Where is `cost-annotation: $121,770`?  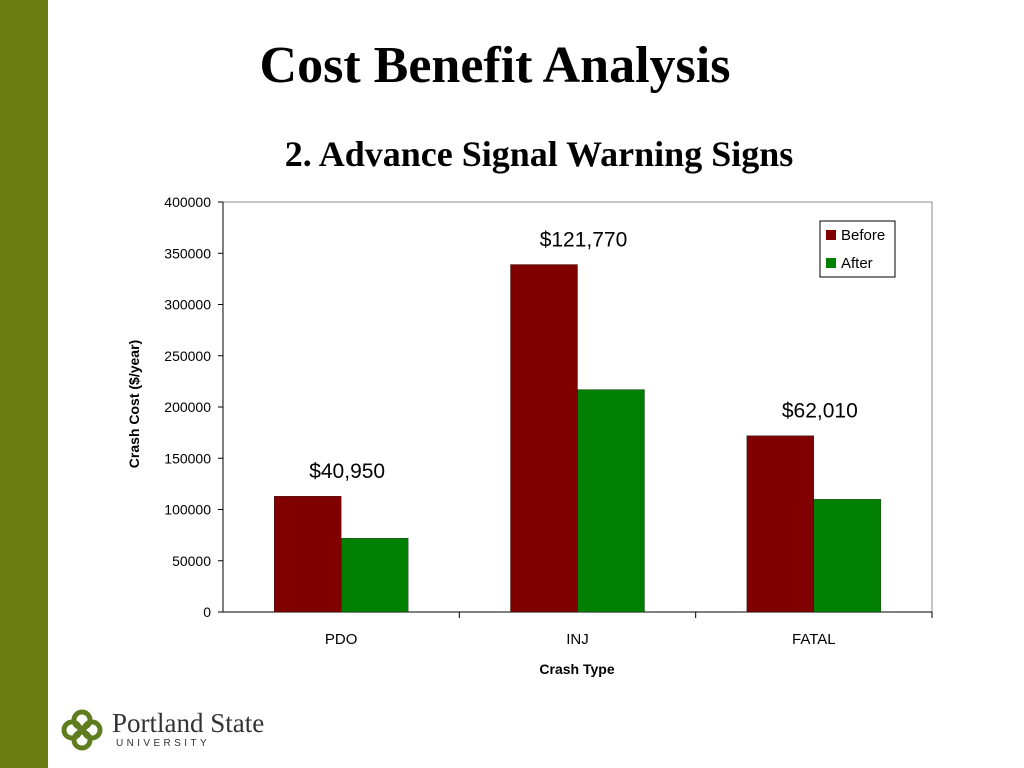
cost-annotation: $121,770 is located at coordinates (584, 240).